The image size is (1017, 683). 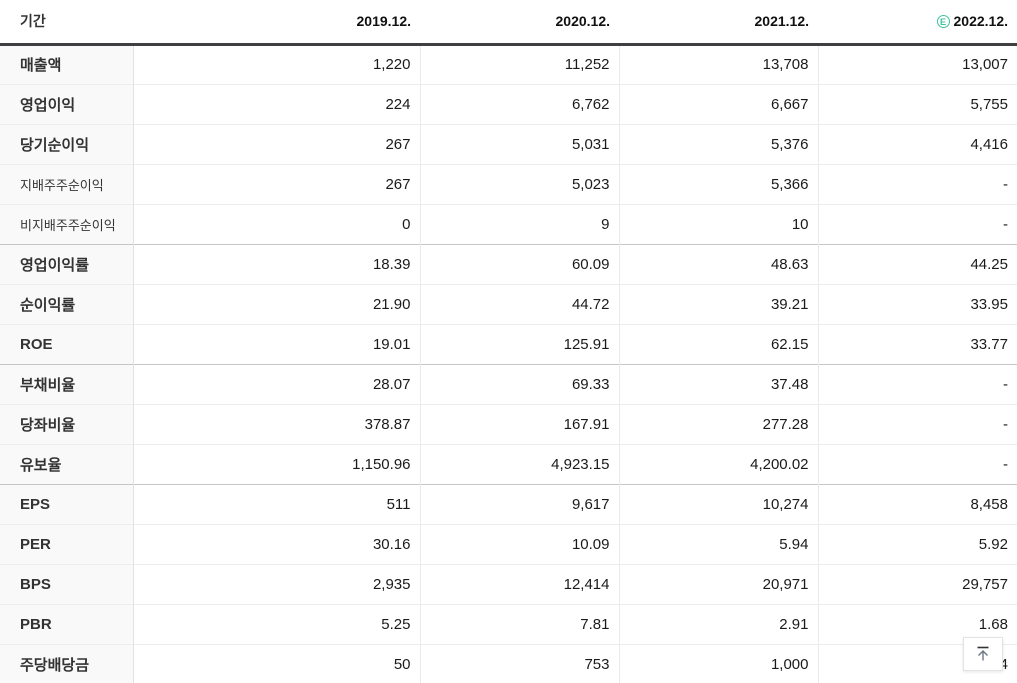 I want to click on cell-2021: 39.21, so click(x=718, y=304).